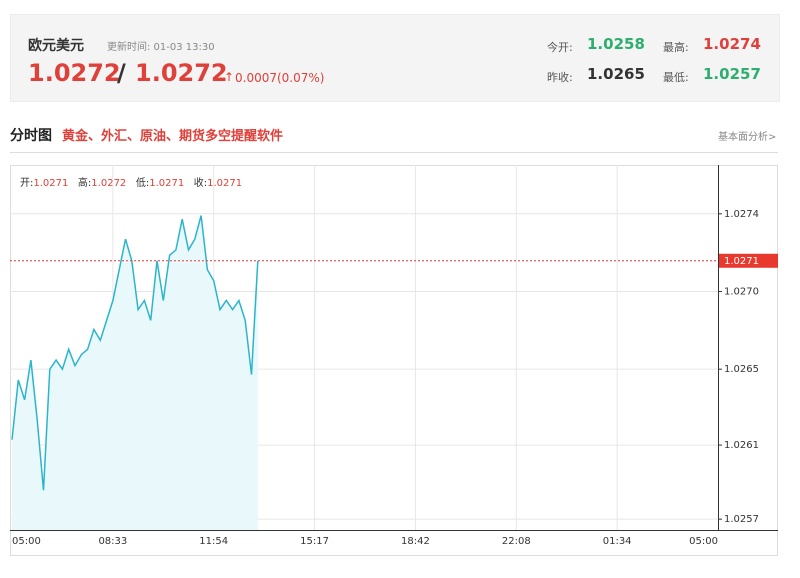 Image resolution: width=800 pixels, height=578 pixels. Describe the element at coordinates (560, 47) in the screenshot. I see `stat-label: 今开:` at that location.